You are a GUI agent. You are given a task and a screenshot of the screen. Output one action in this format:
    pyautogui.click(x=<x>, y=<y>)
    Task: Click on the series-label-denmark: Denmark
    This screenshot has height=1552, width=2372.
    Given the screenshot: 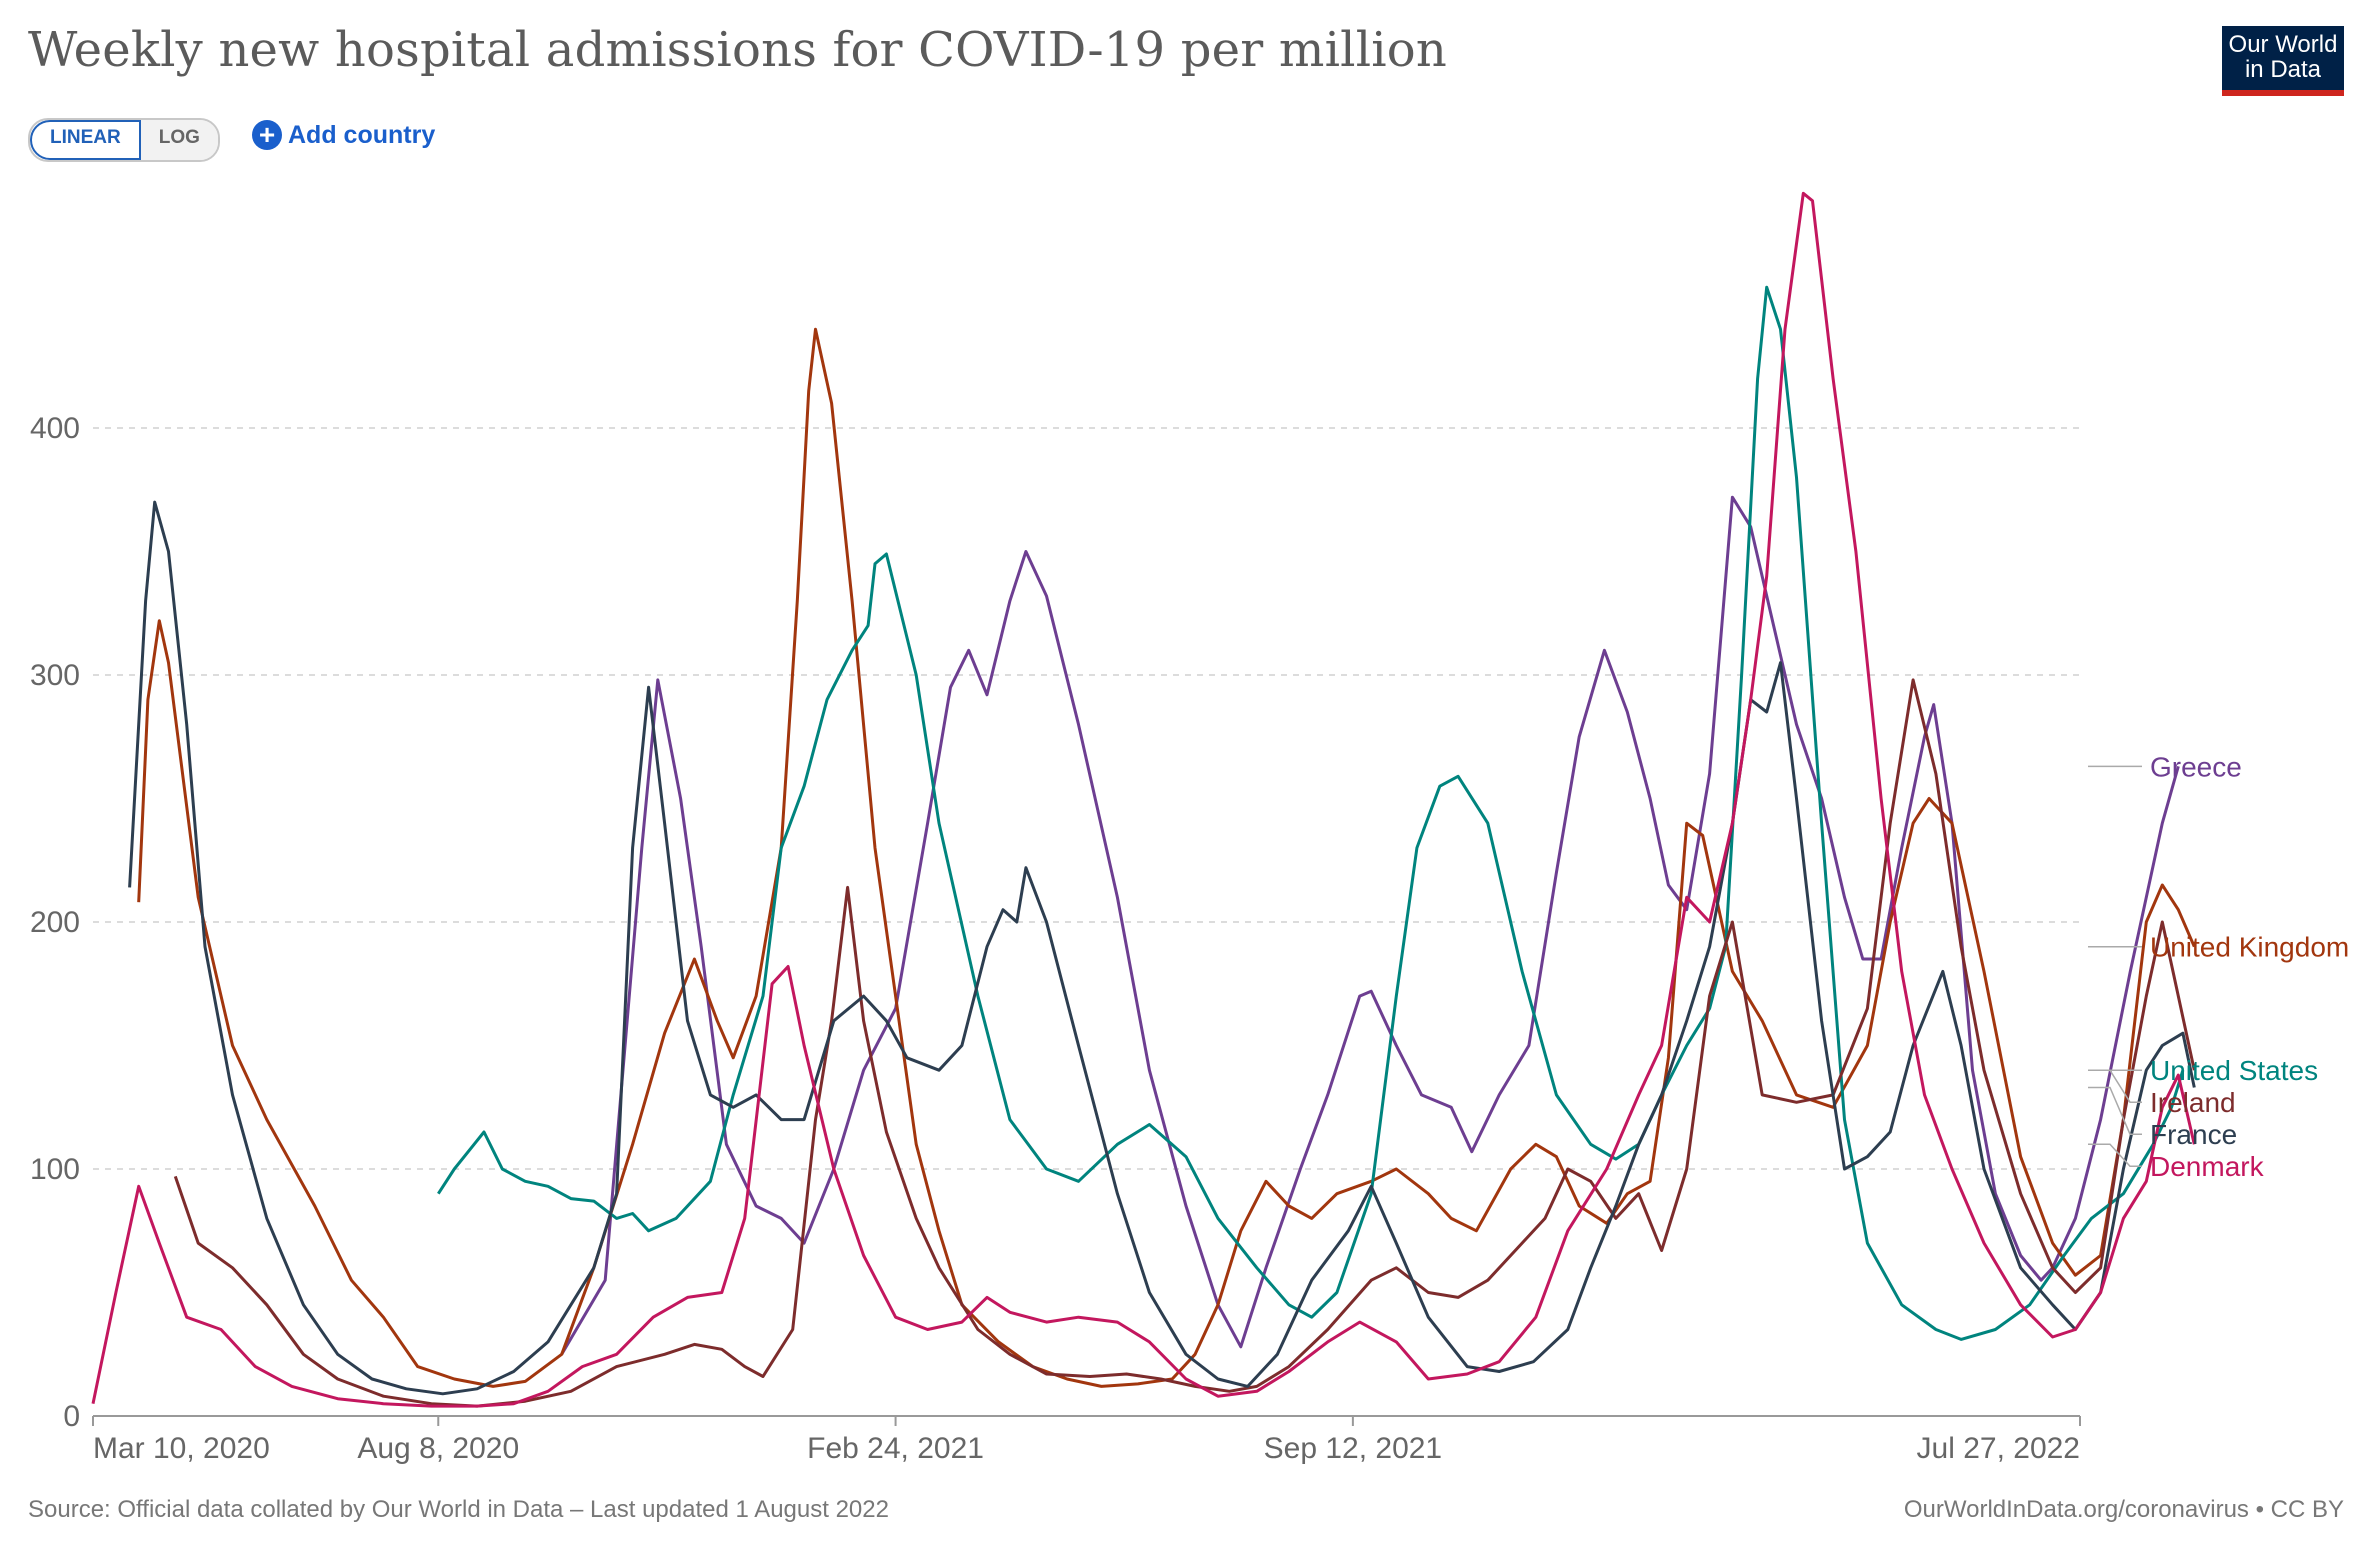 What is the action you would take?
    pyautogui.click(x=2207, y=1166)
    